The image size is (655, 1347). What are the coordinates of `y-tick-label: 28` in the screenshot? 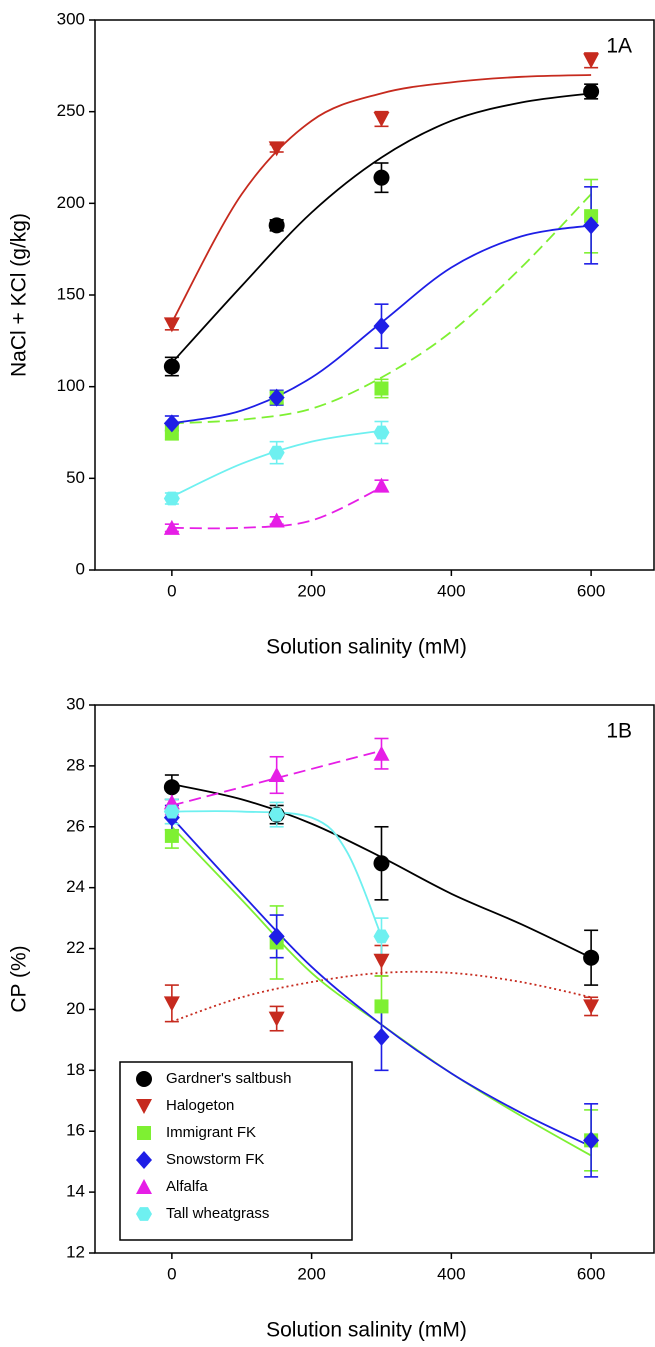 It's located at (75, 764).